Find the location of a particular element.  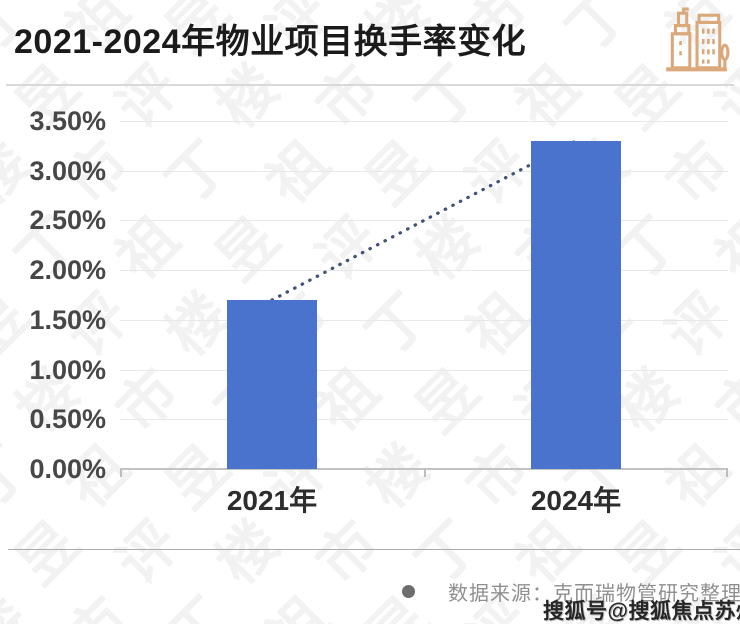

y-tick-label: 1.00% is located at coordinates (67, 369).